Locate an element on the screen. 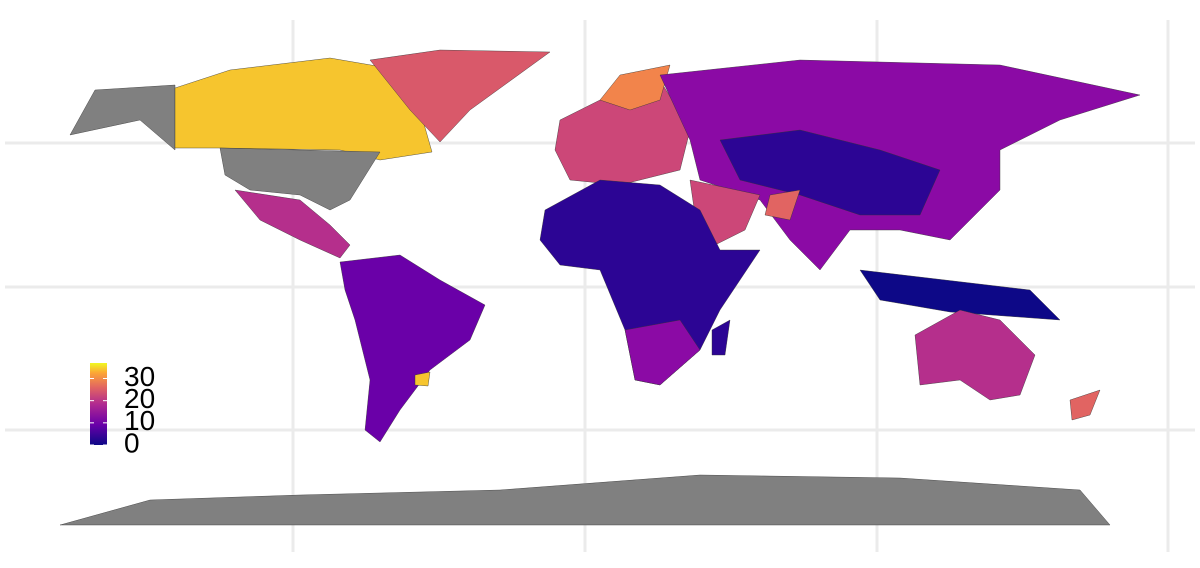  colorbar-label: 30 is located at coordinates (139, 376).